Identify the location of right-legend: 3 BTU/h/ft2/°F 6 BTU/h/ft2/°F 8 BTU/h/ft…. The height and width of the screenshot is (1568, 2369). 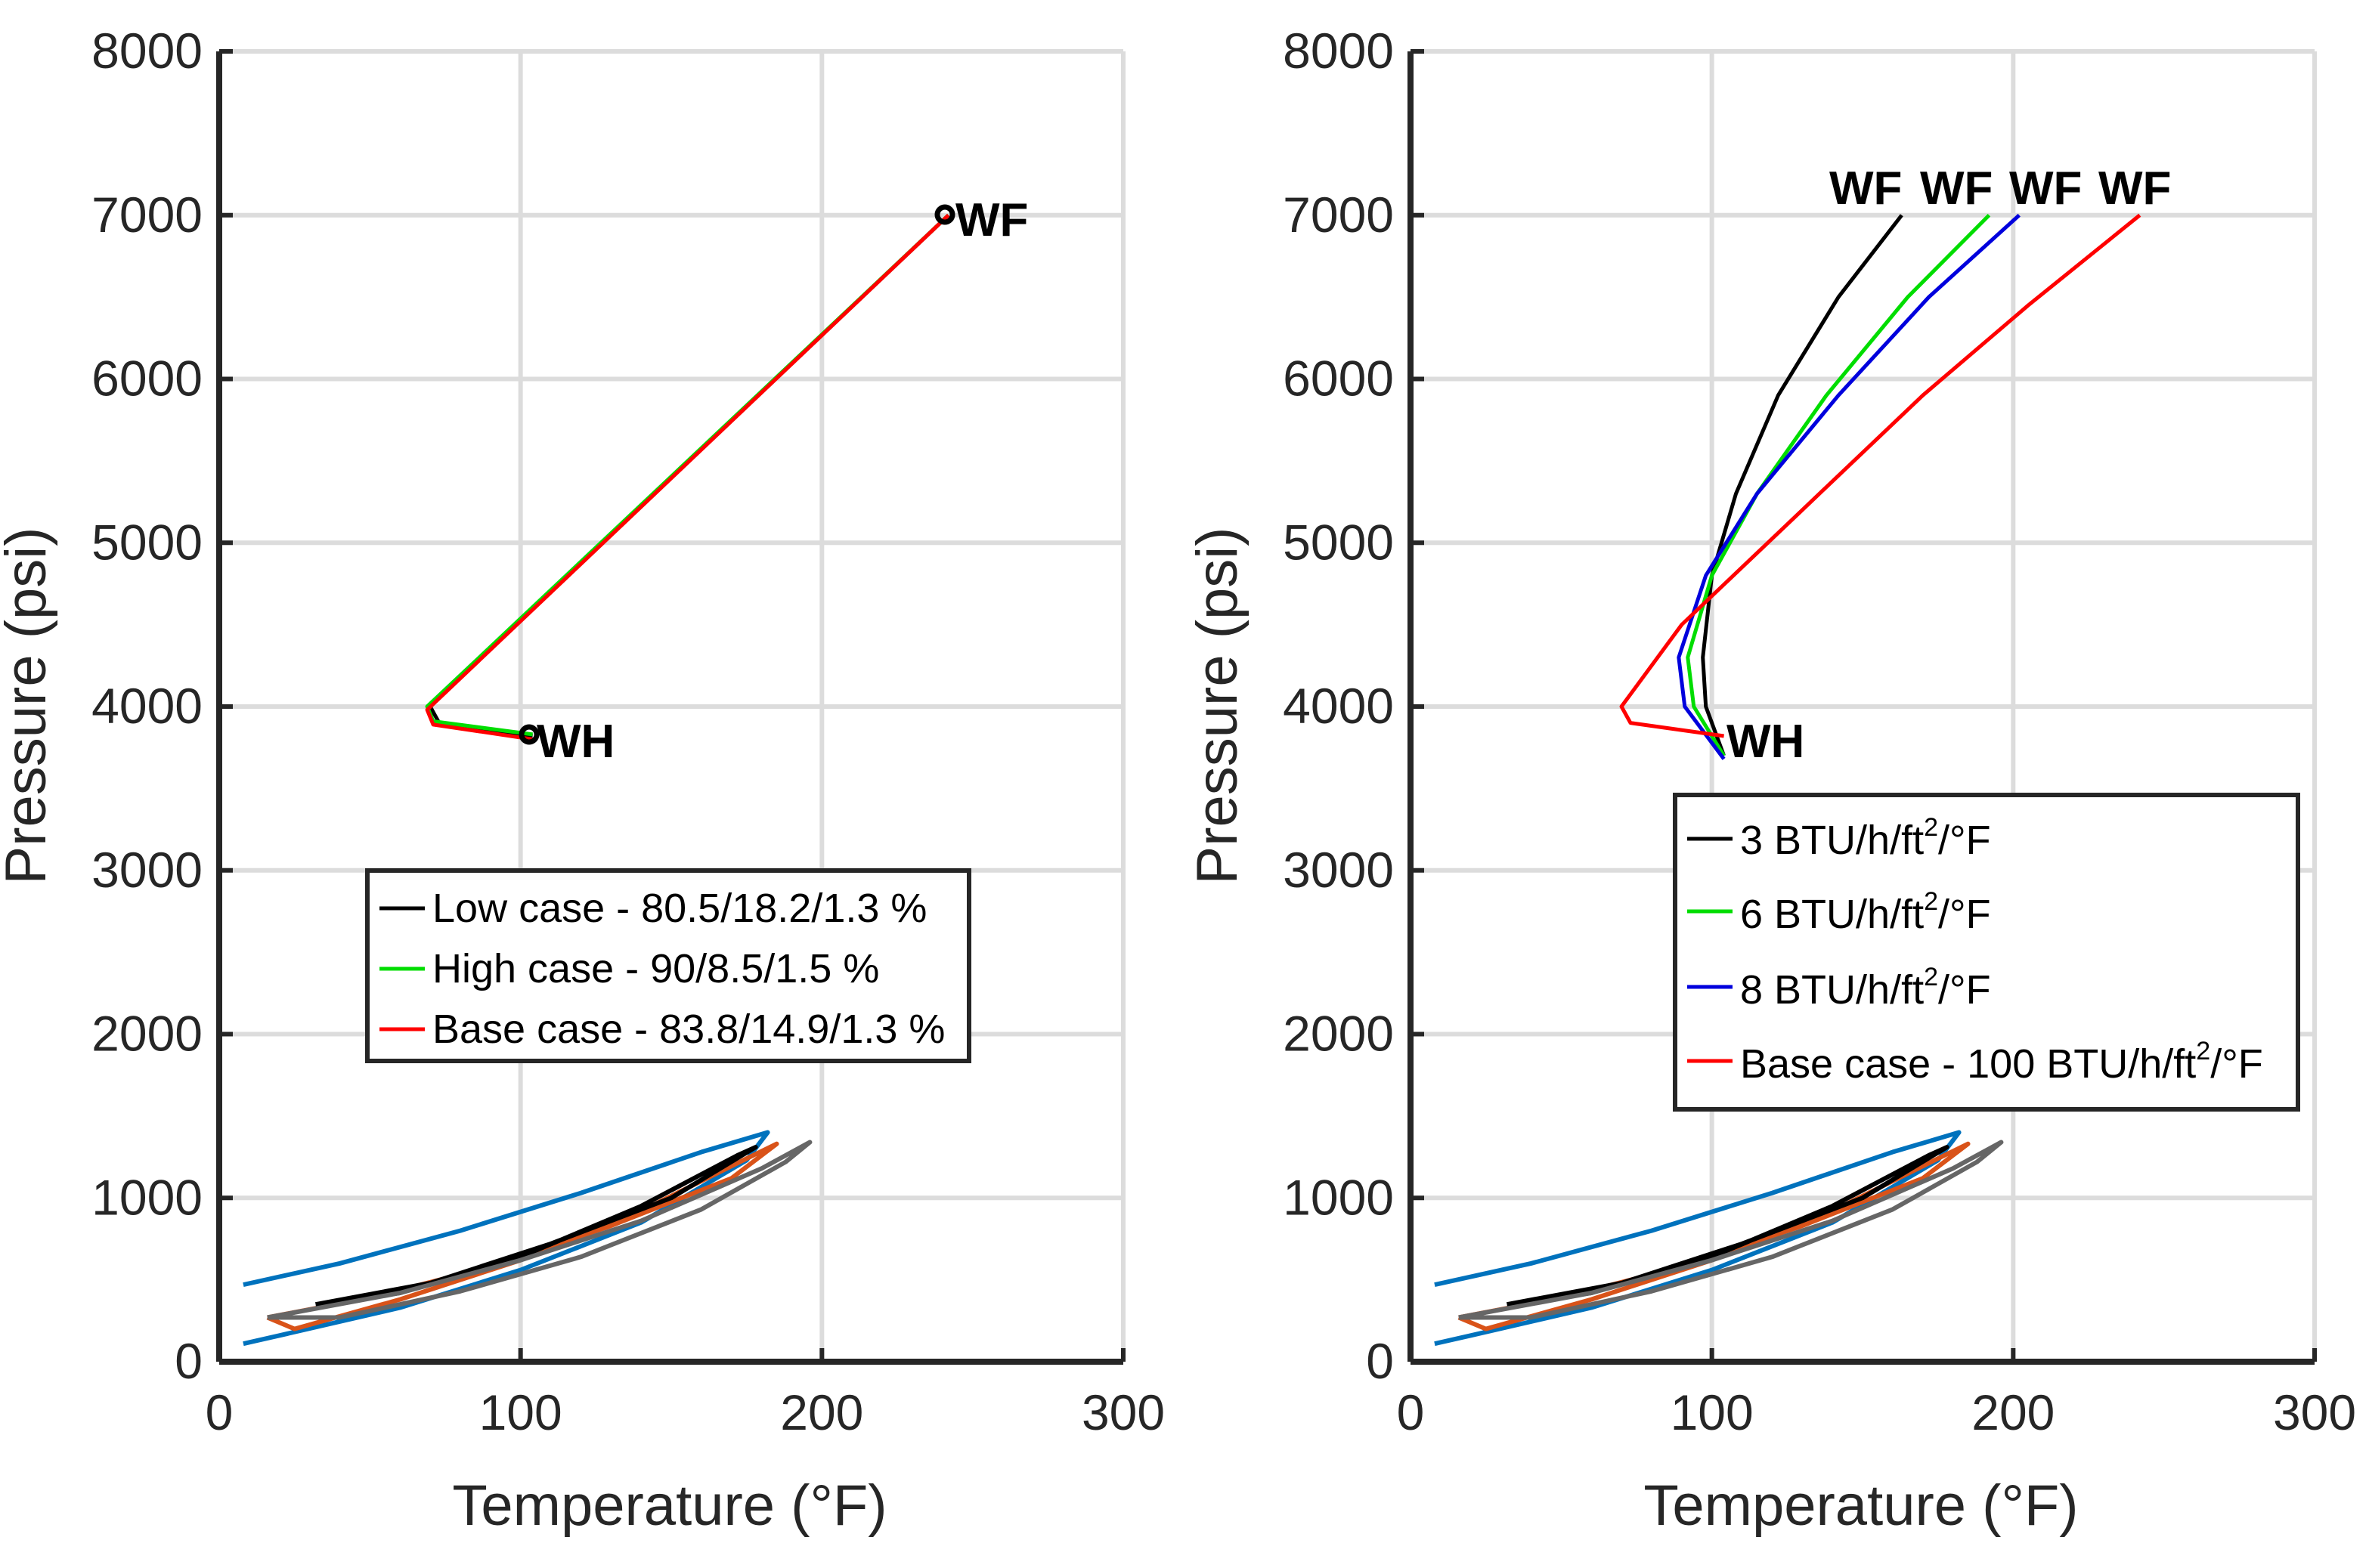
(1986, 952).